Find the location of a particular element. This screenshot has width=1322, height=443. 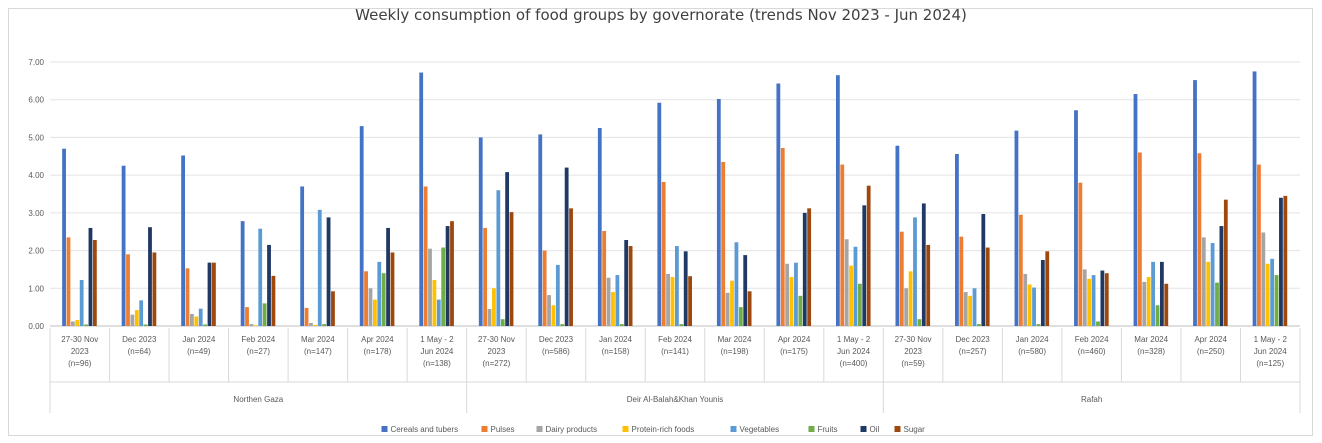

legend-label: Cereals and tubers is located at coordinates (425, 429).